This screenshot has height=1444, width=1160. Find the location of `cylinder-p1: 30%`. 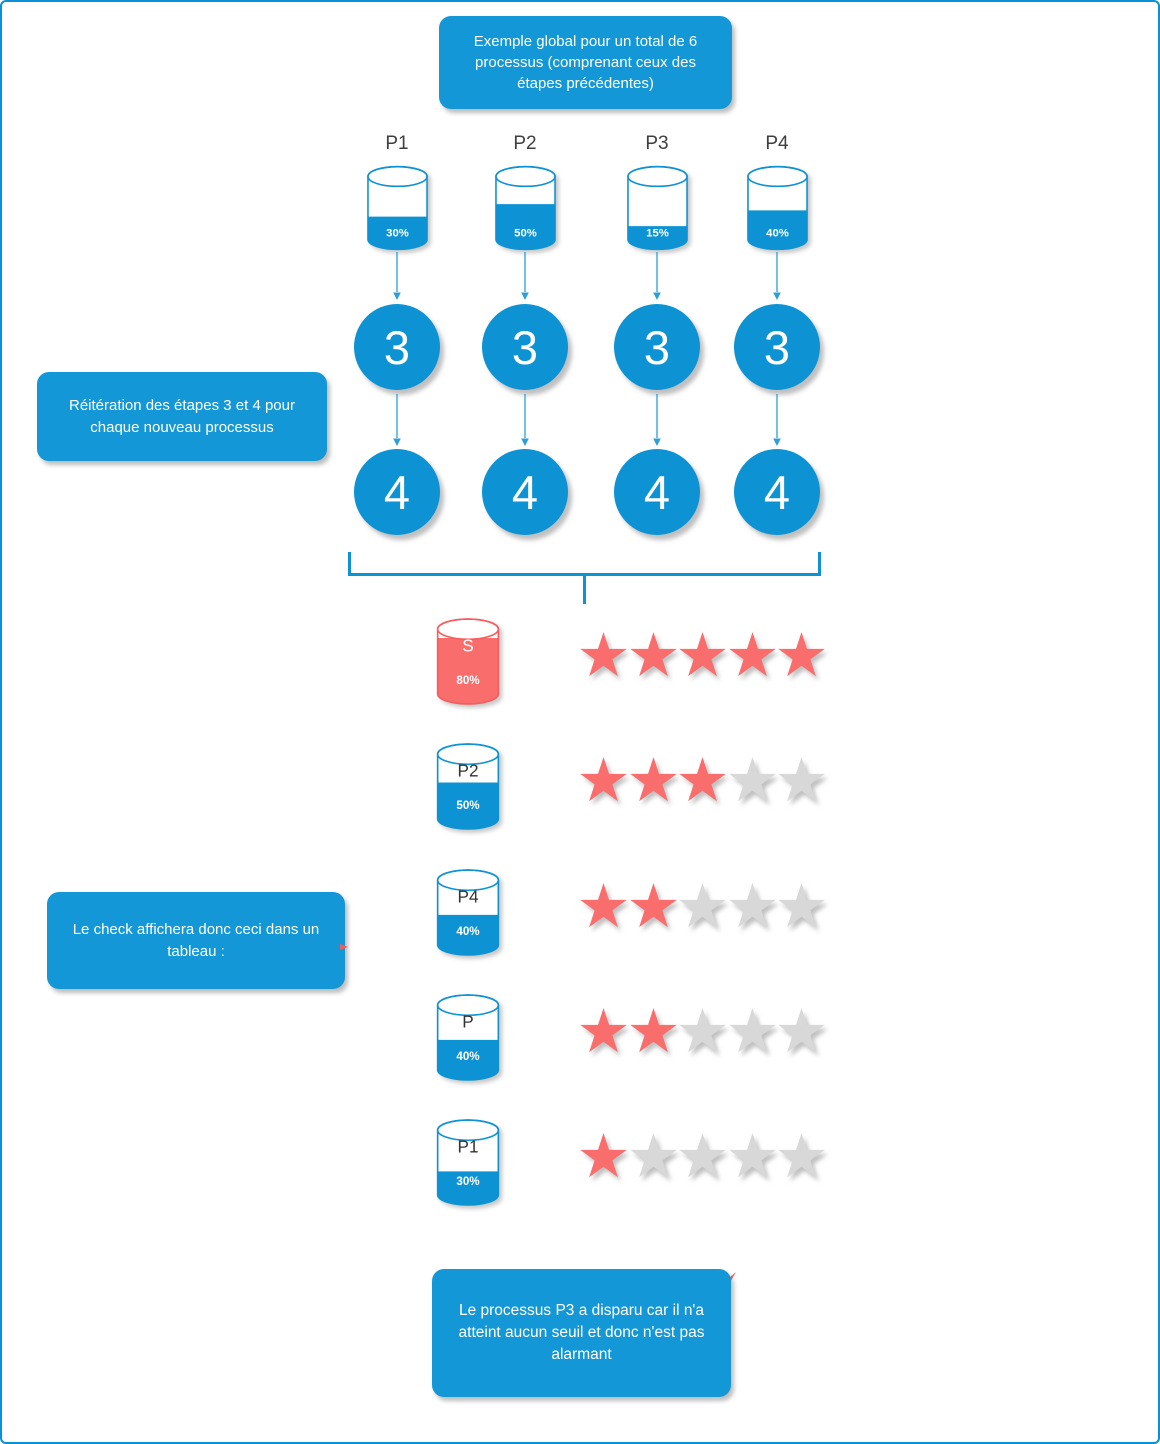

cylinder-p1: 30% is located at coordinates (397, 208).